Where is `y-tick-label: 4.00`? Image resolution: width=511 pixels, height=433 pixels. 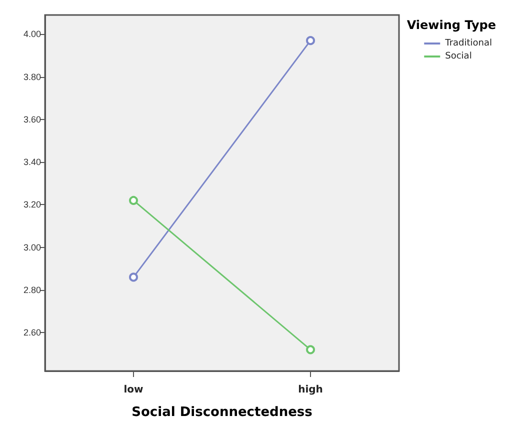
y-tick-label: 4.00 is located at coordinates (32, 34).